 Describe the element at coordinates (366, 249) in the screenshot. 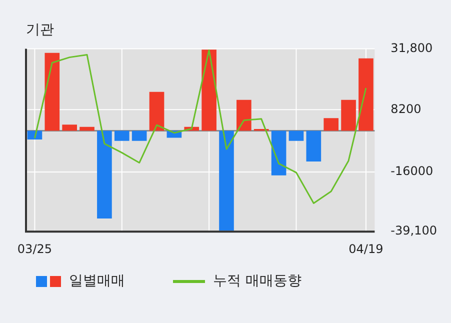

I see `x-tick-label: 04/19` at that location.